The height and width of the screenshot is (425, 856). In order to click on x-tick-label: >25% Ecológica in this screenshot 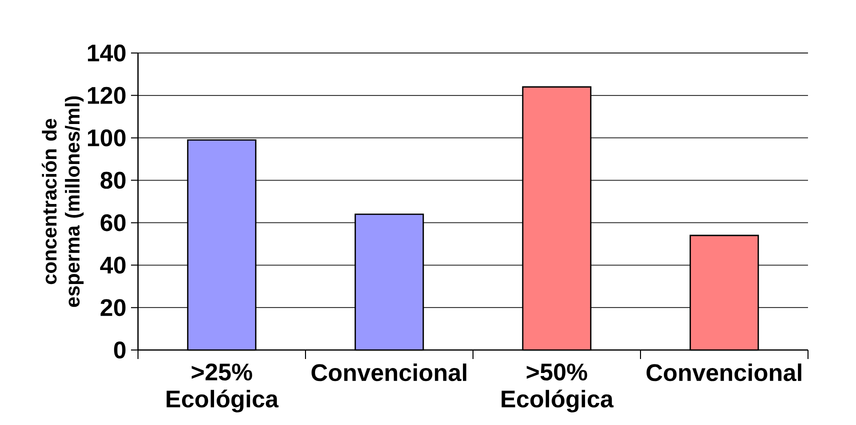, I will do `click(222, 388)`.